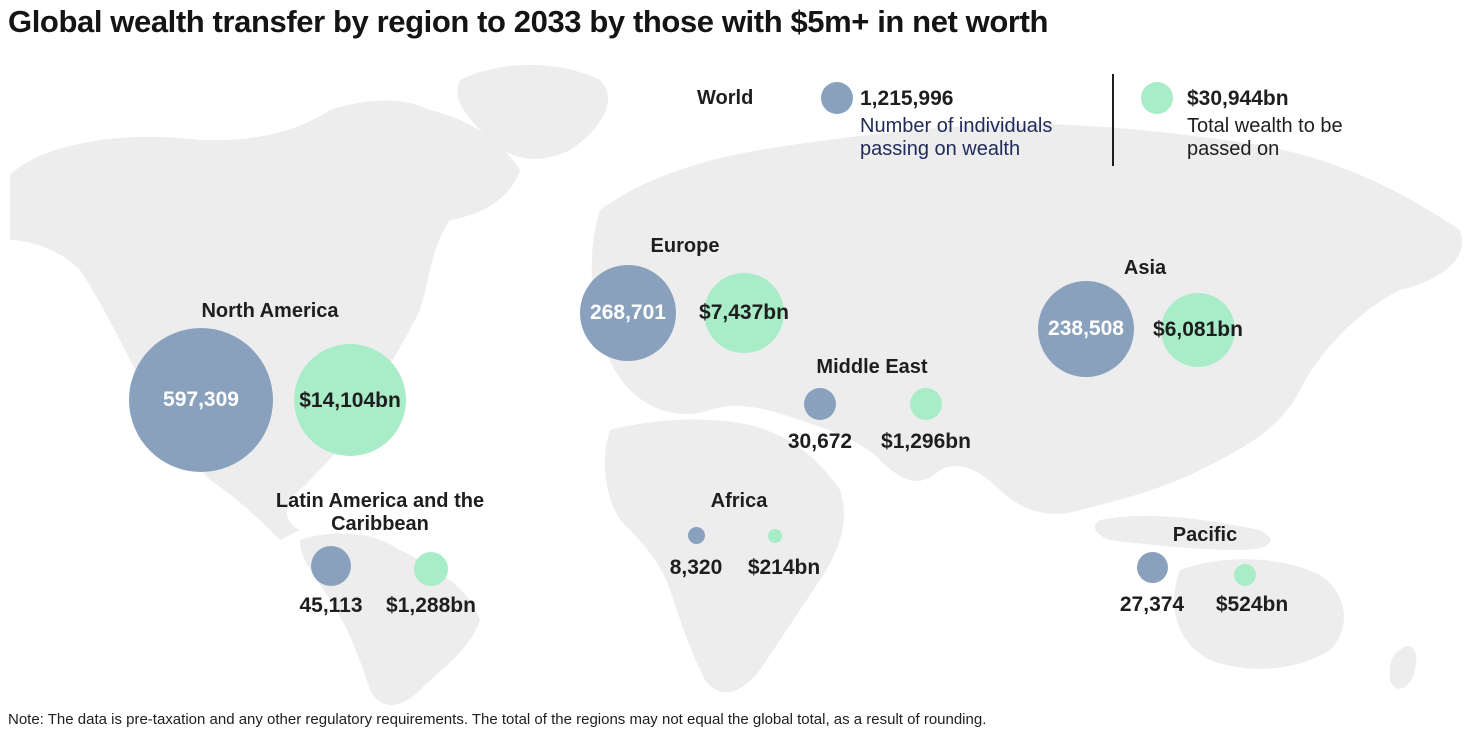 Image resolution: width=1482 pixels, height=738 pixels. What do you see at coordinates (1113, 120) in the screenshot?
I see `legend-divider` at bounding box center [1113, 120].